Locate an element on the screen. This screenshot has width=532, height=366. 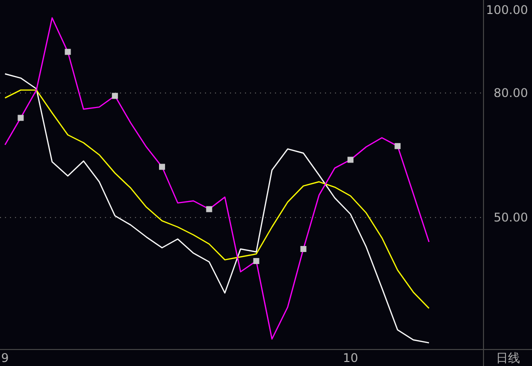
x-tick-label: 9 is located at coordinates (5, 358).